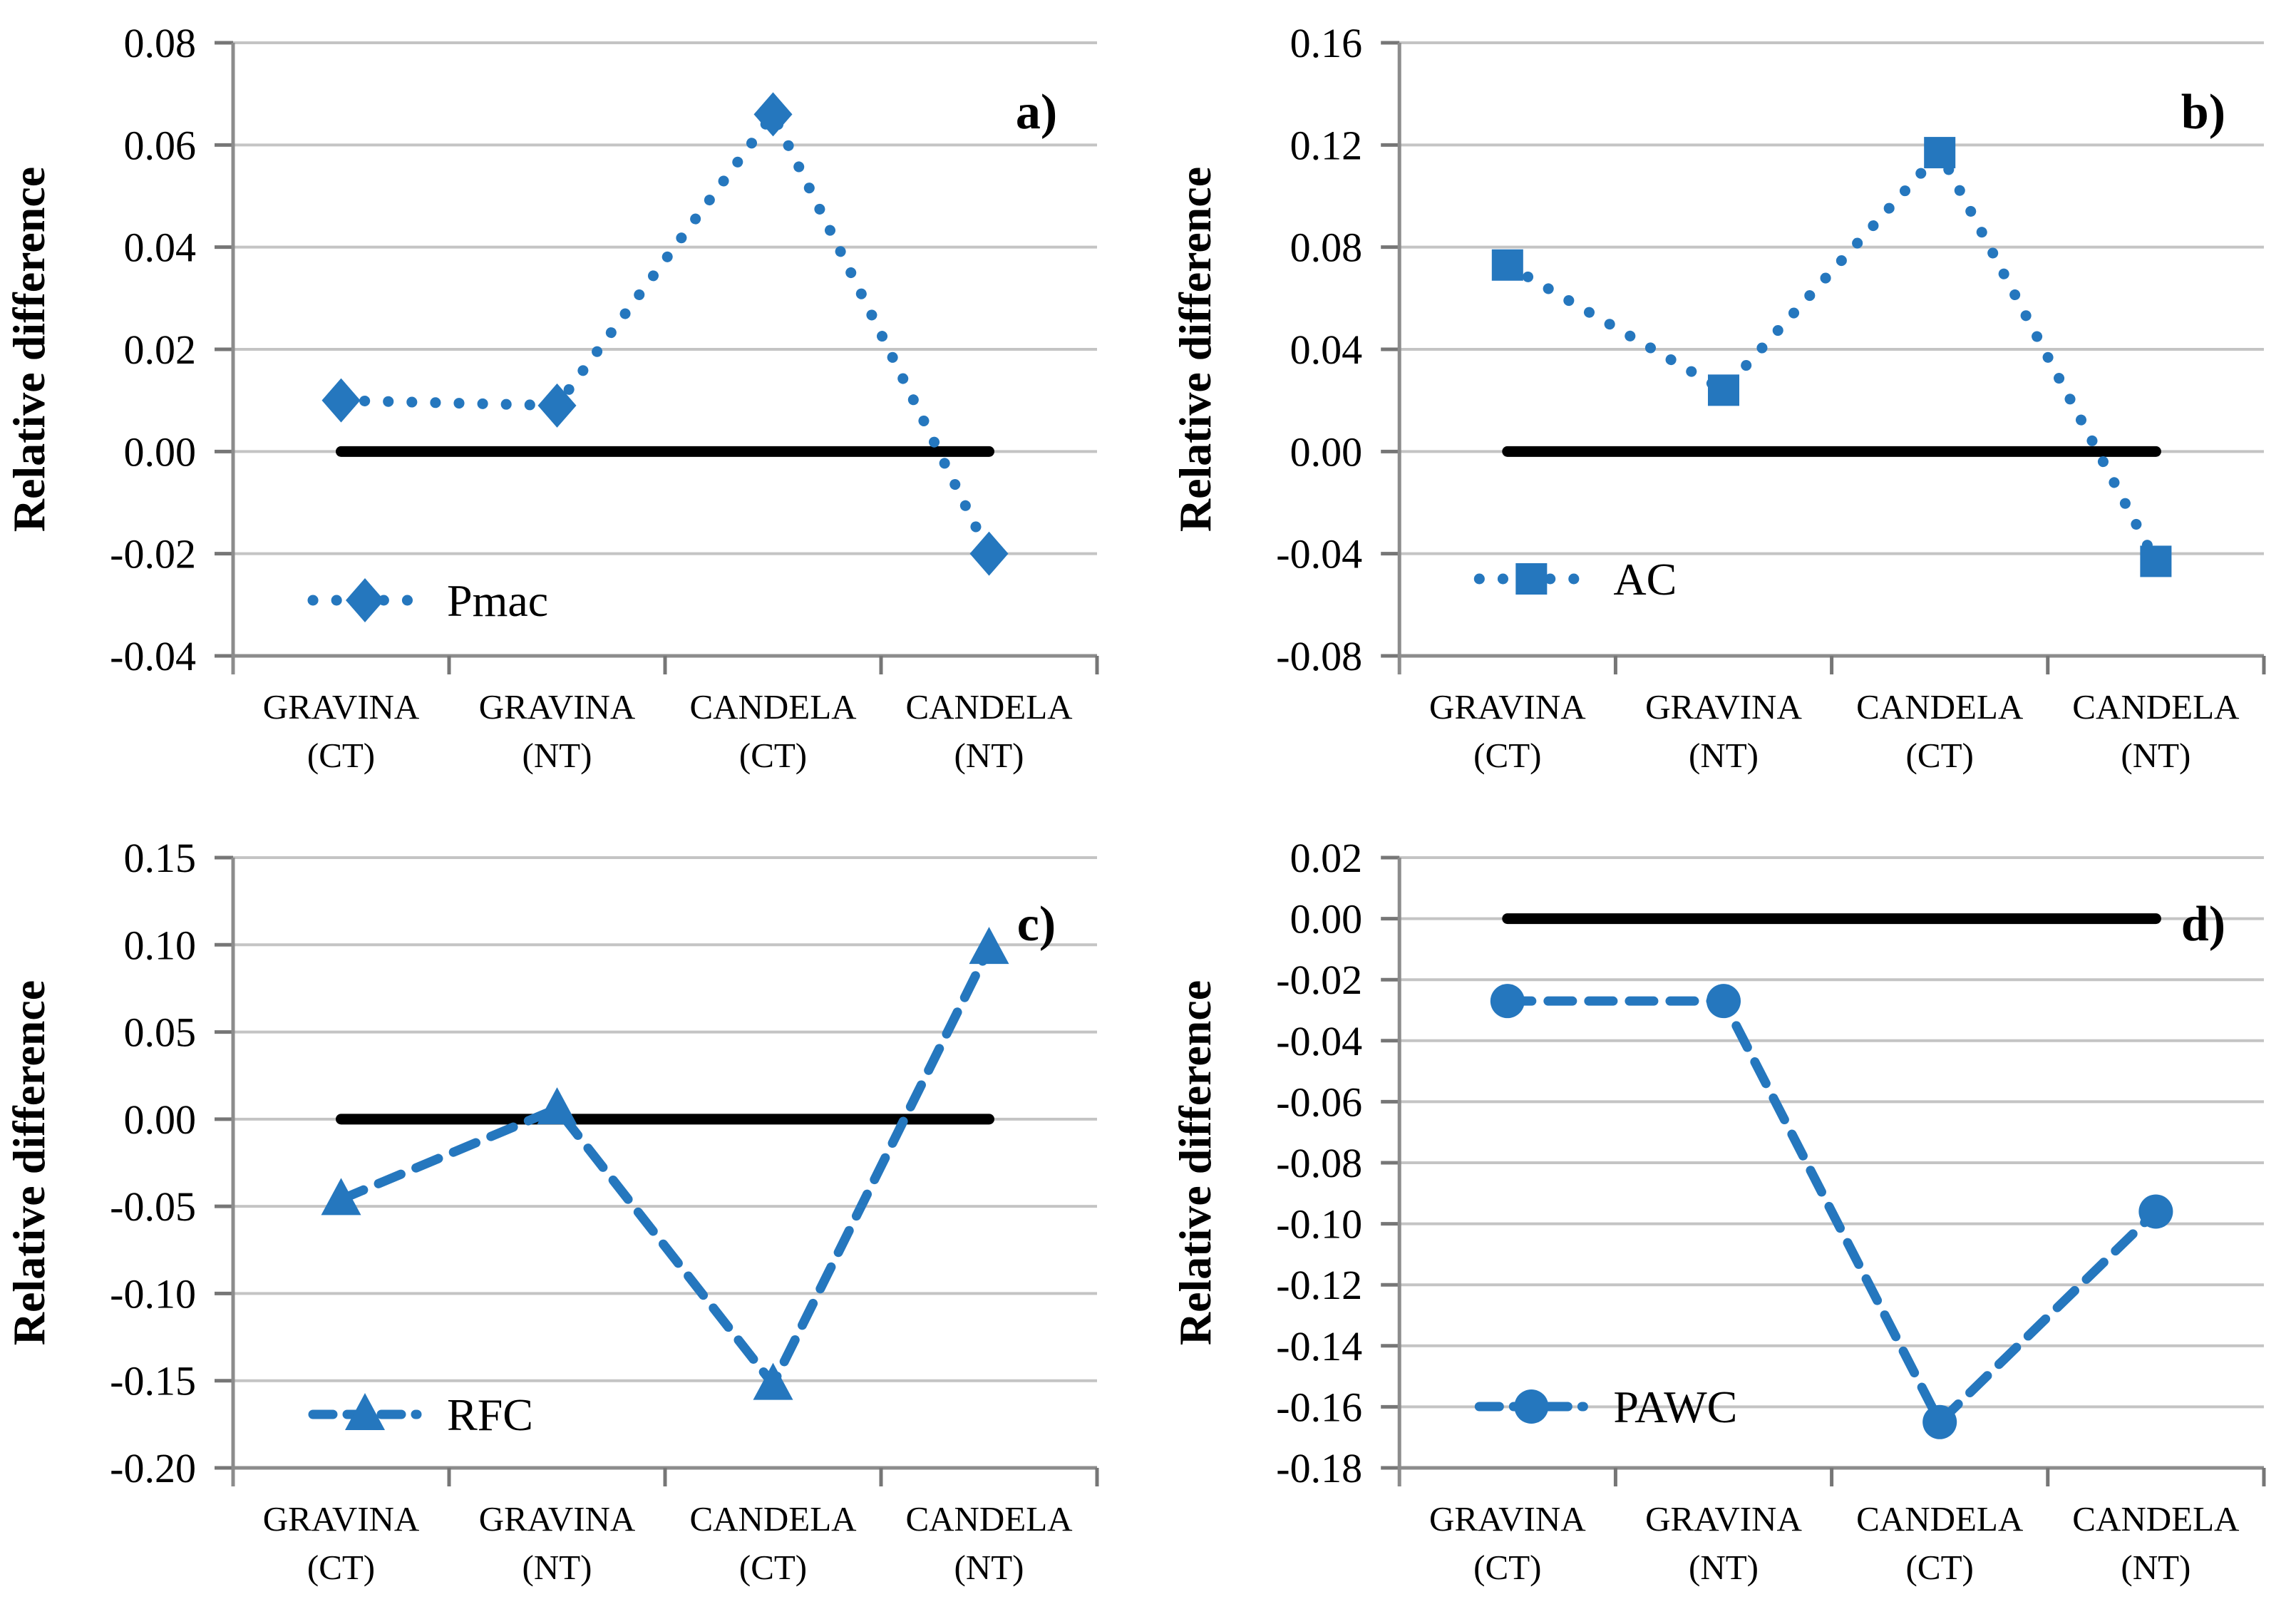 This screenshot has height=1624, width=2296. Describe the element at coordinates (160, 145) in the screenshot. I see `y-tick-label: 0.06` at that location.